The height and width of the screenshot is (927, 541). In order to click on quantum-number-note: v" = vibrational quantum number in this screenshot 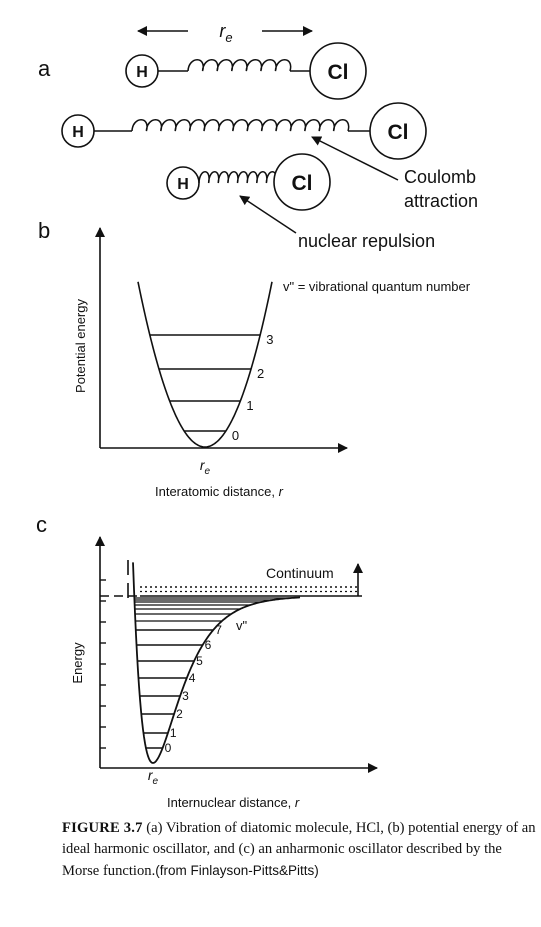, I will do `click(377, 286)`.